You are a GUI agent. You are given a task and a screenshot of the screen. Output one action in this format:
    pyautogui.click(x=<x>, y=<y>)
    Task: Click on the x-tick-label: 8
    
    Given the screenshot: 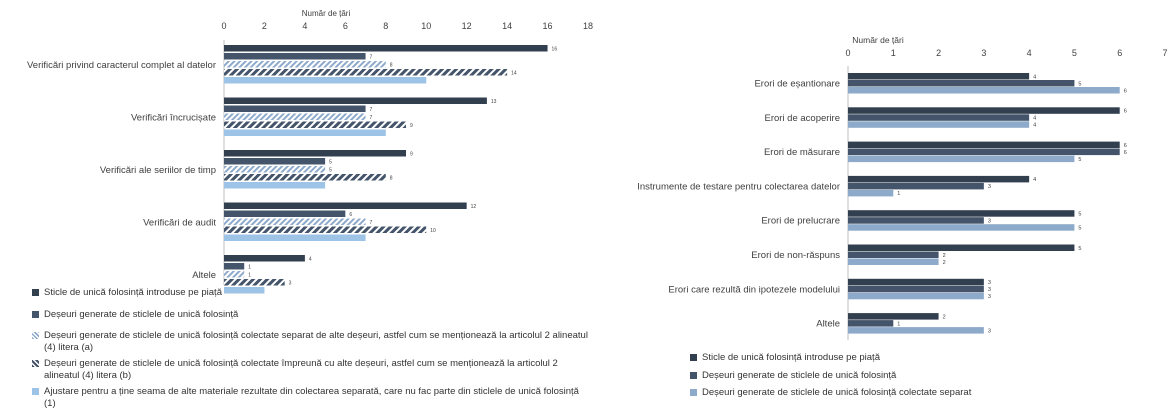 What is the action you would take?
    pyautogui.click(x=385, y=26)
    